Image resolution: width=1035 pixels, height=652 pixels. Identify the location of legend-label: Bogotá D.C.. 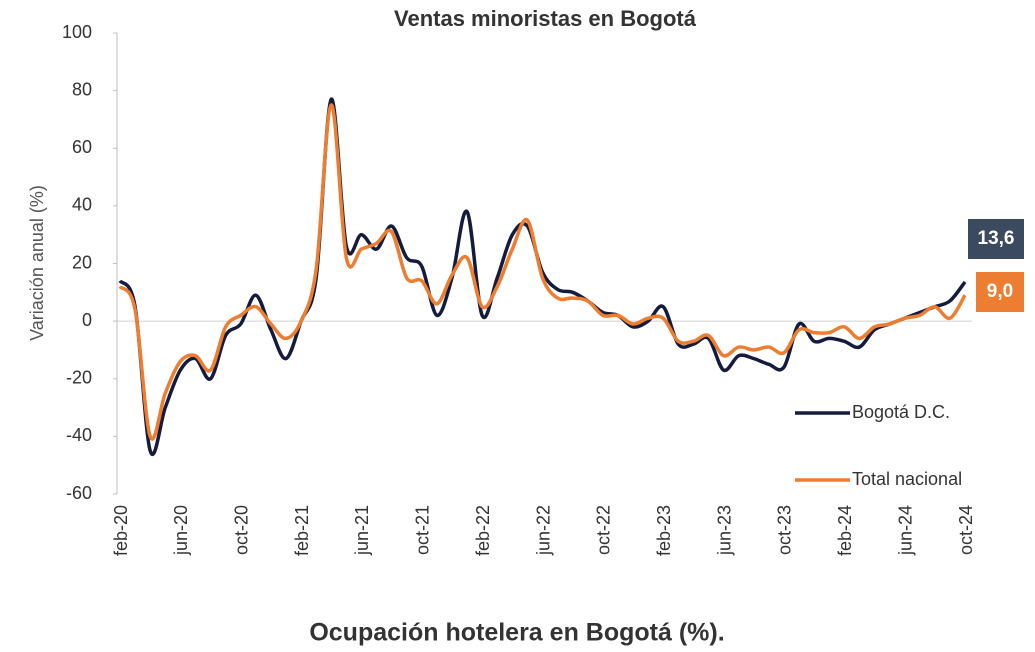
(901, 412).